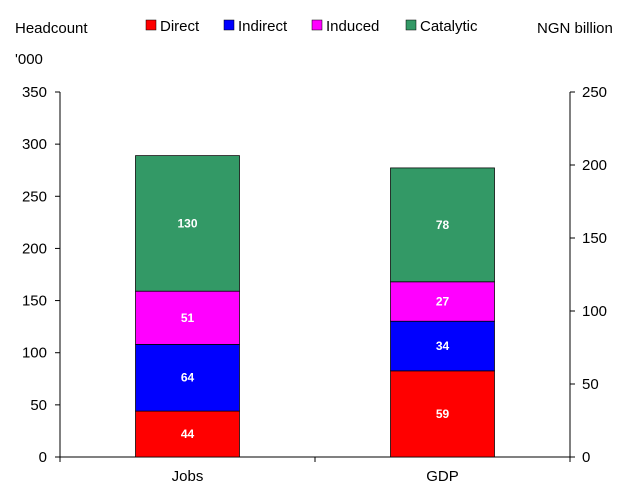 The image size is (628, 486). I want to click on legend: Direct Indirect Induced Catalytic, so click(311, 26).